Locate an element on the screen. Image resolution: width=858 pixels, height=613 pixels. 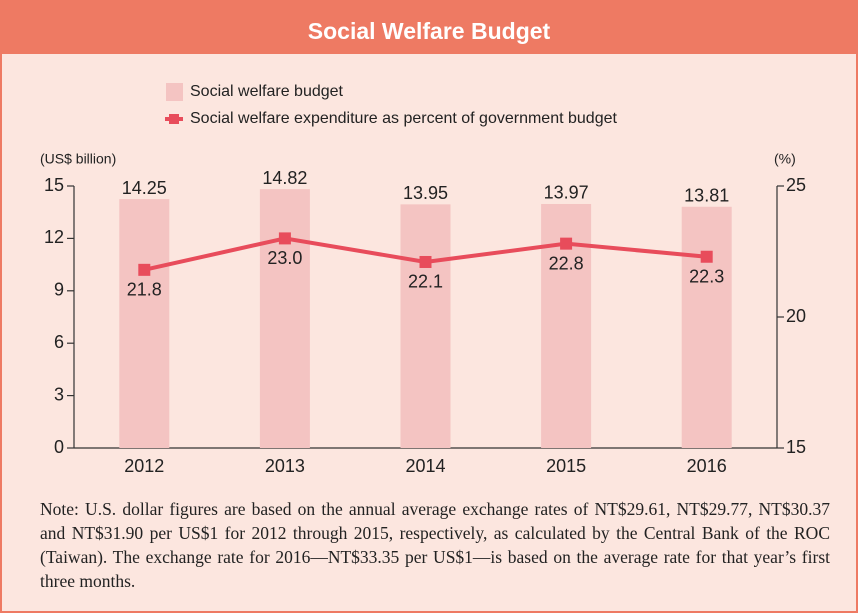
legend-swatch is located at coordinates (174, 92).